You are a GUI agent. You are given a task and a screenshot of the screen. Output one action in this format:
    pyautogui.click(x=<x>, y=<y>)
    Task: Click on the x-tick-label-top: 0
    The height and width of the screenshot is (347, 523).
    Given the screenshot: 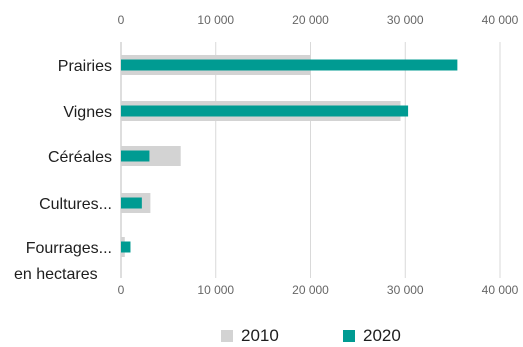 What is the action you would take?
    pyautogui.click(x=121, y=20)
    